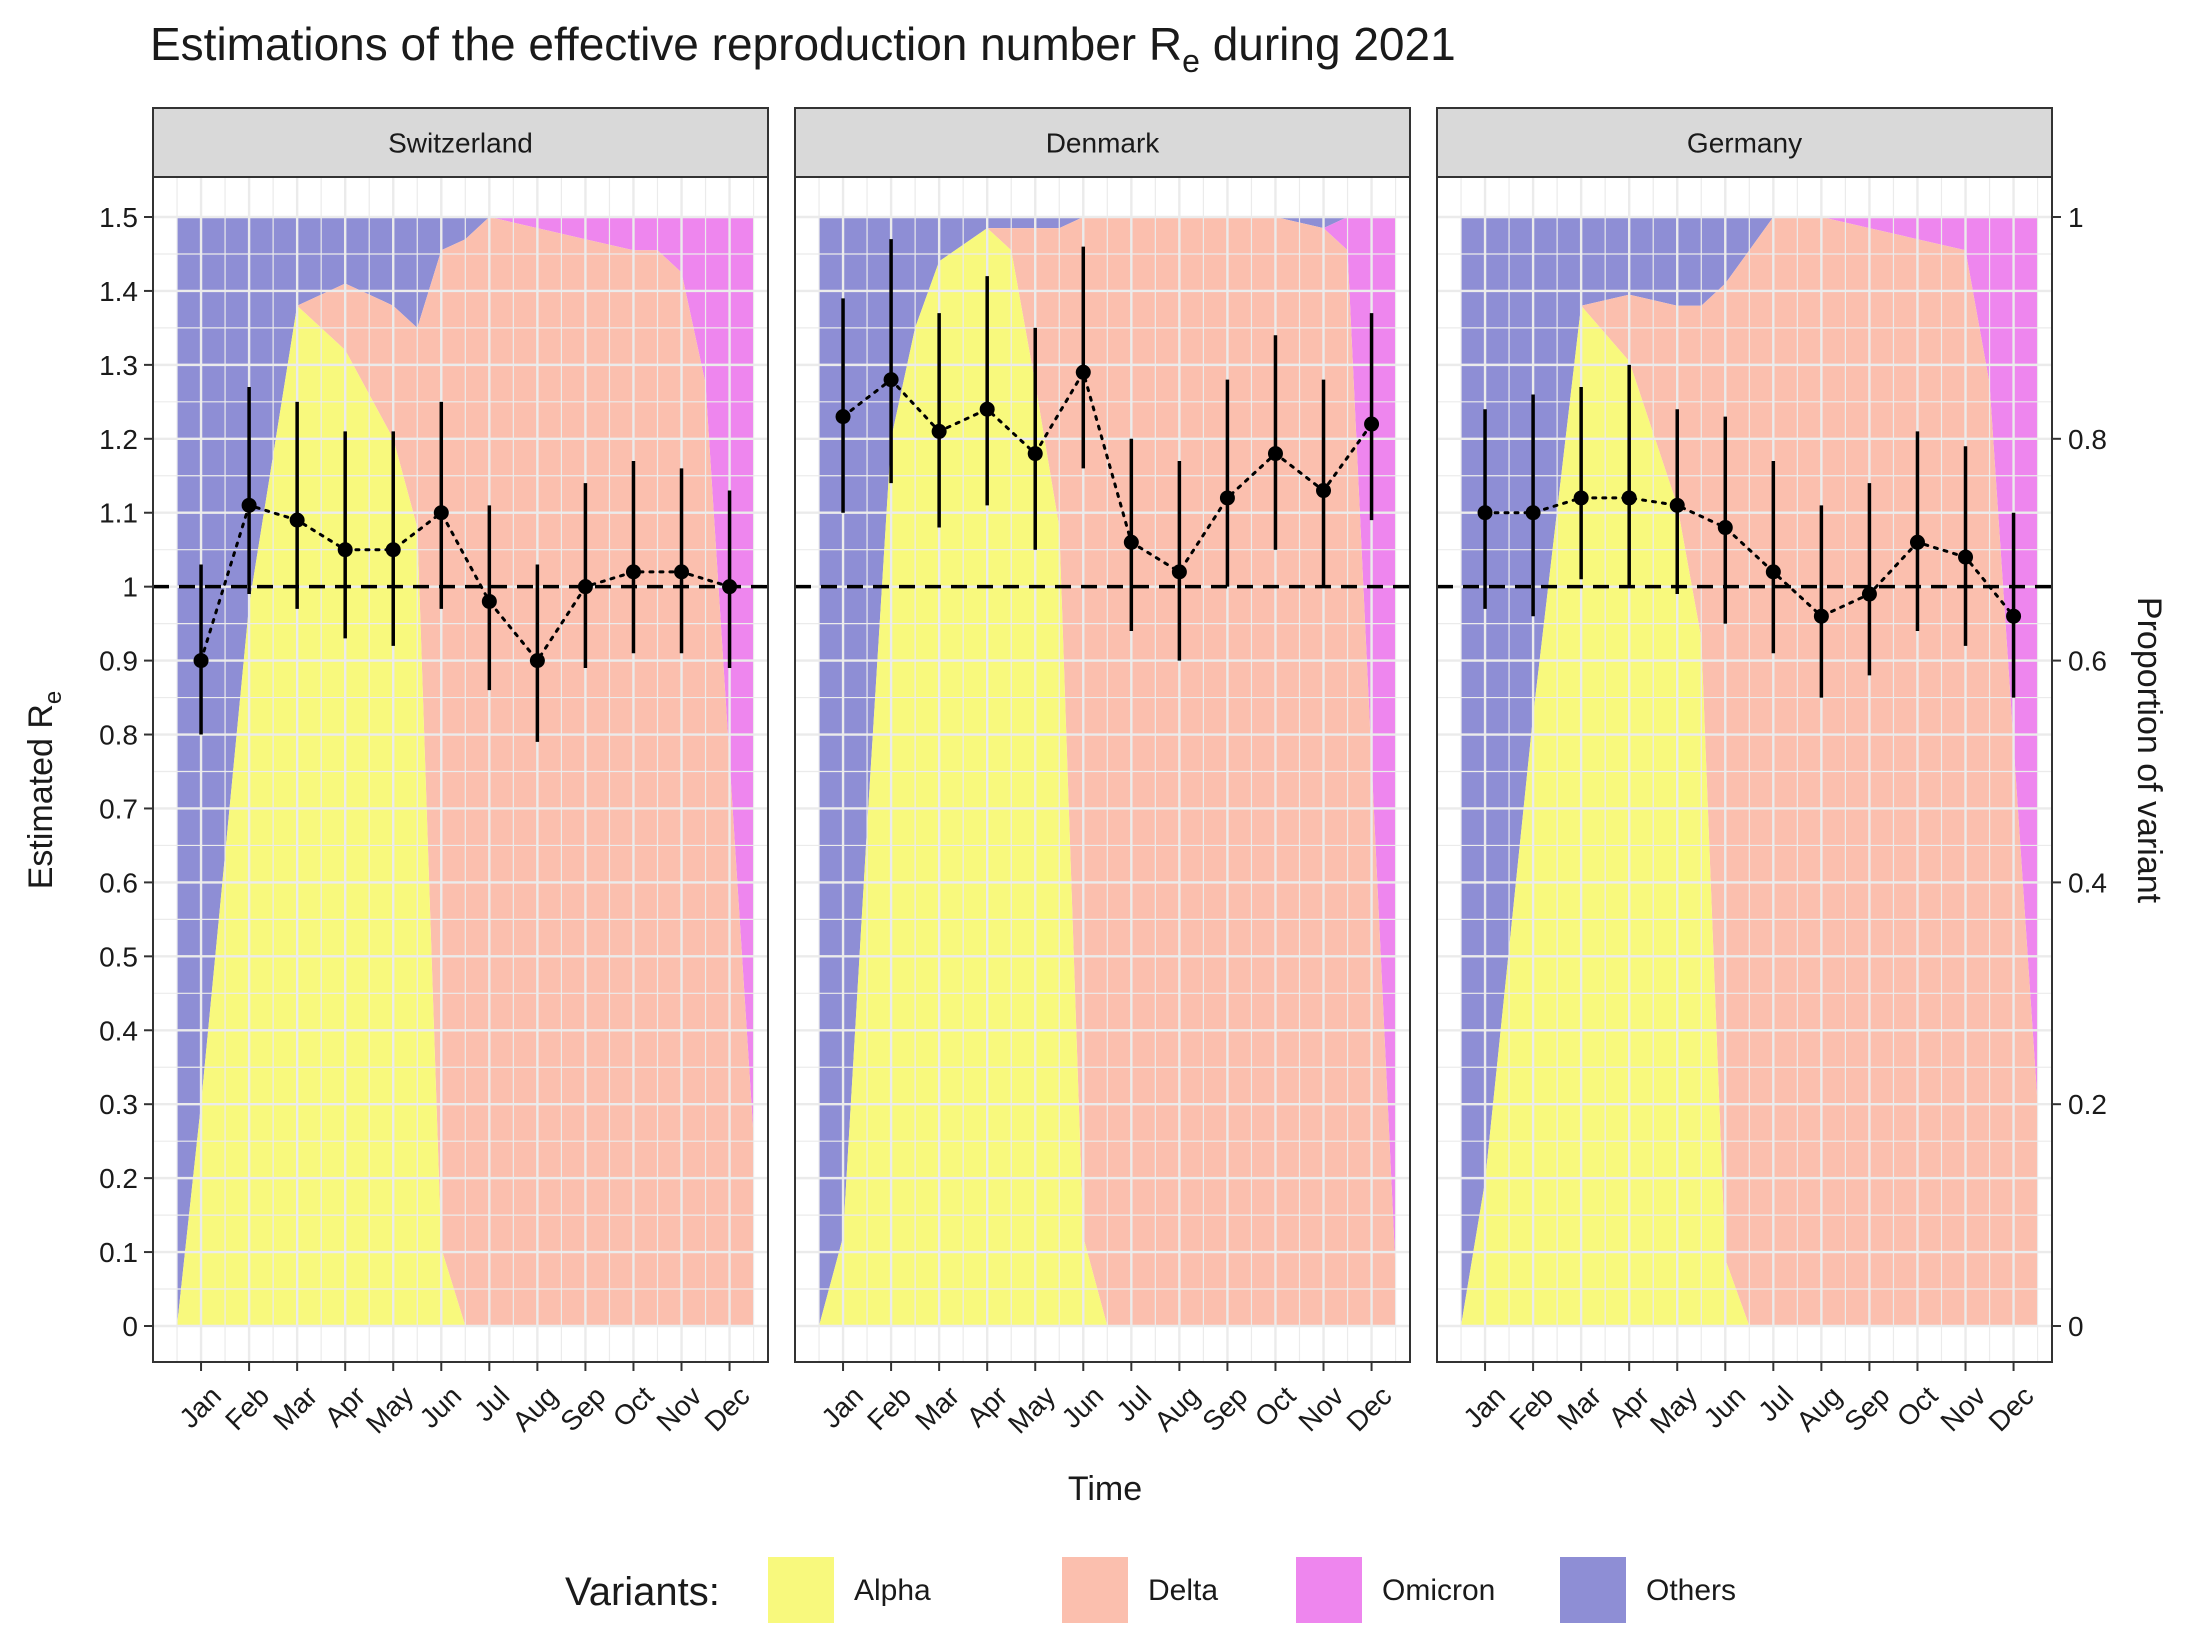 Image resolution: width=2190 pixels, height=1647 pixels. What do you see at coordinates (1140, 1590) in the screenshot?
I see `legend-item-delta: Delta` at bounding box center [1140, 1590].